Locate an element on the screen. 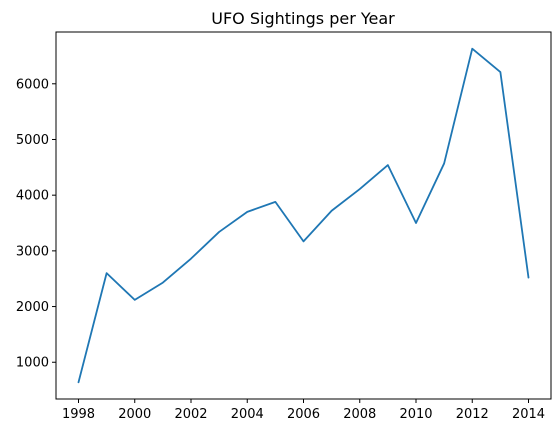  x-tick-label: 2010 is located at coordinates (415, 414).